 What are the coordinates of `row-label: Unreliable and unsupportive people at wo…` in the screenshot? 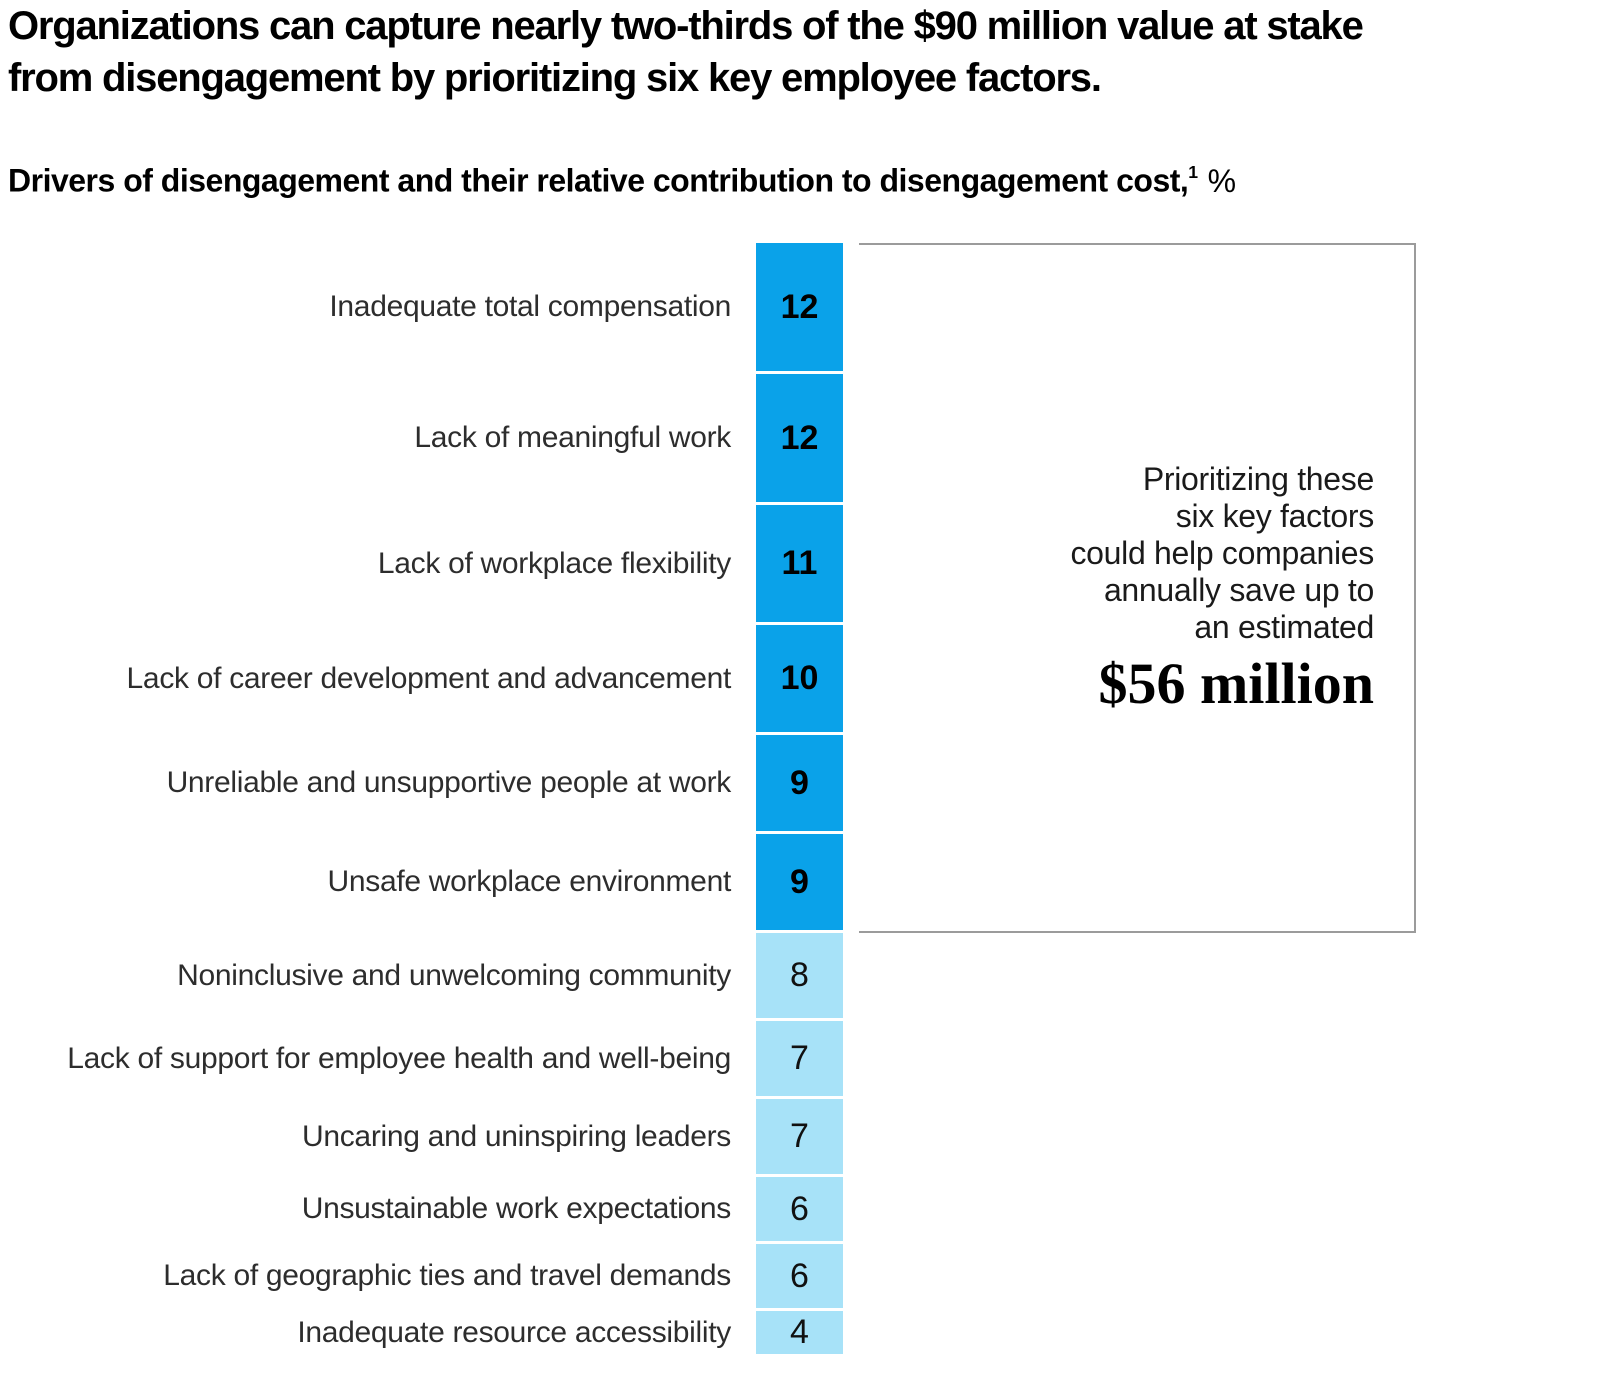 It's located at (449, 782).